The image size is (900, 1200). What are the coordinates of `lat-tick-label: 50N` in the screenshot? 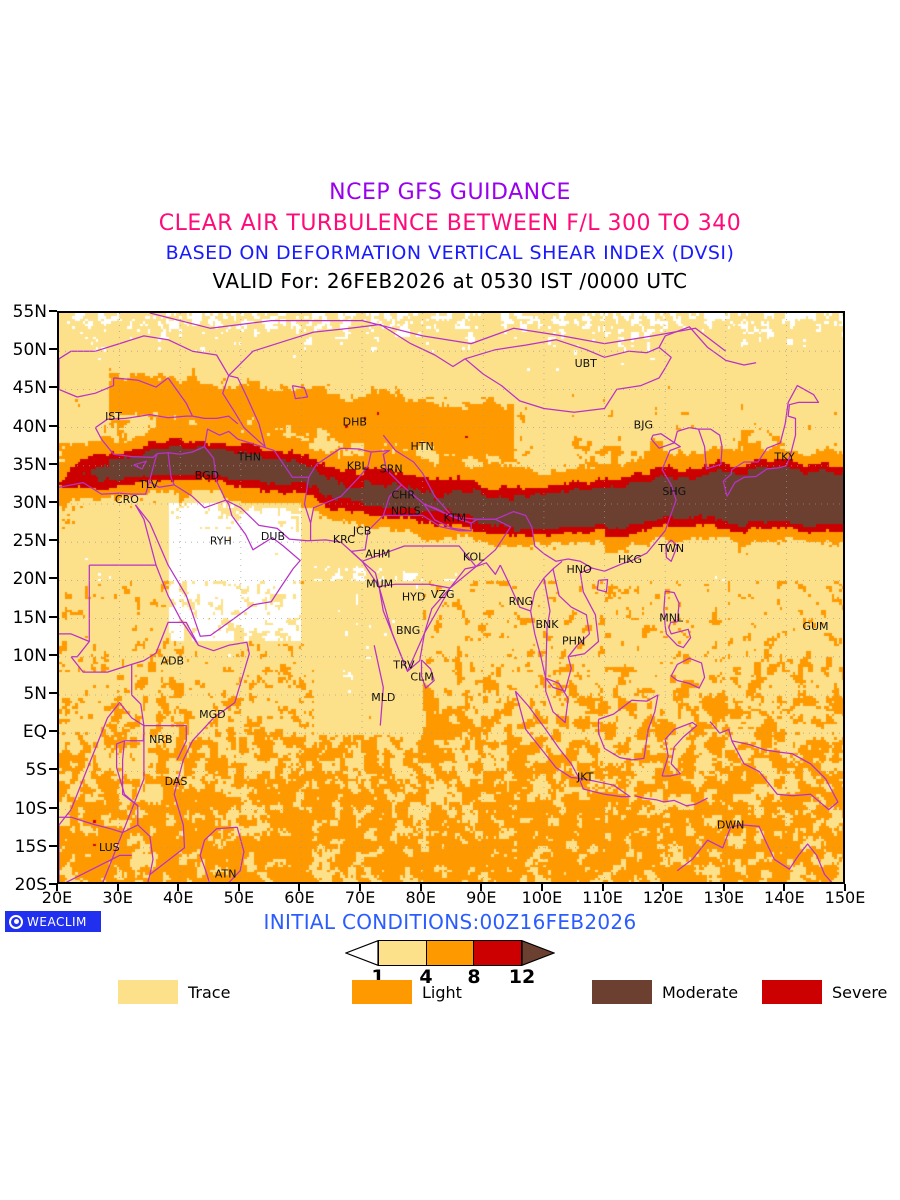 It's located at (29, 350).